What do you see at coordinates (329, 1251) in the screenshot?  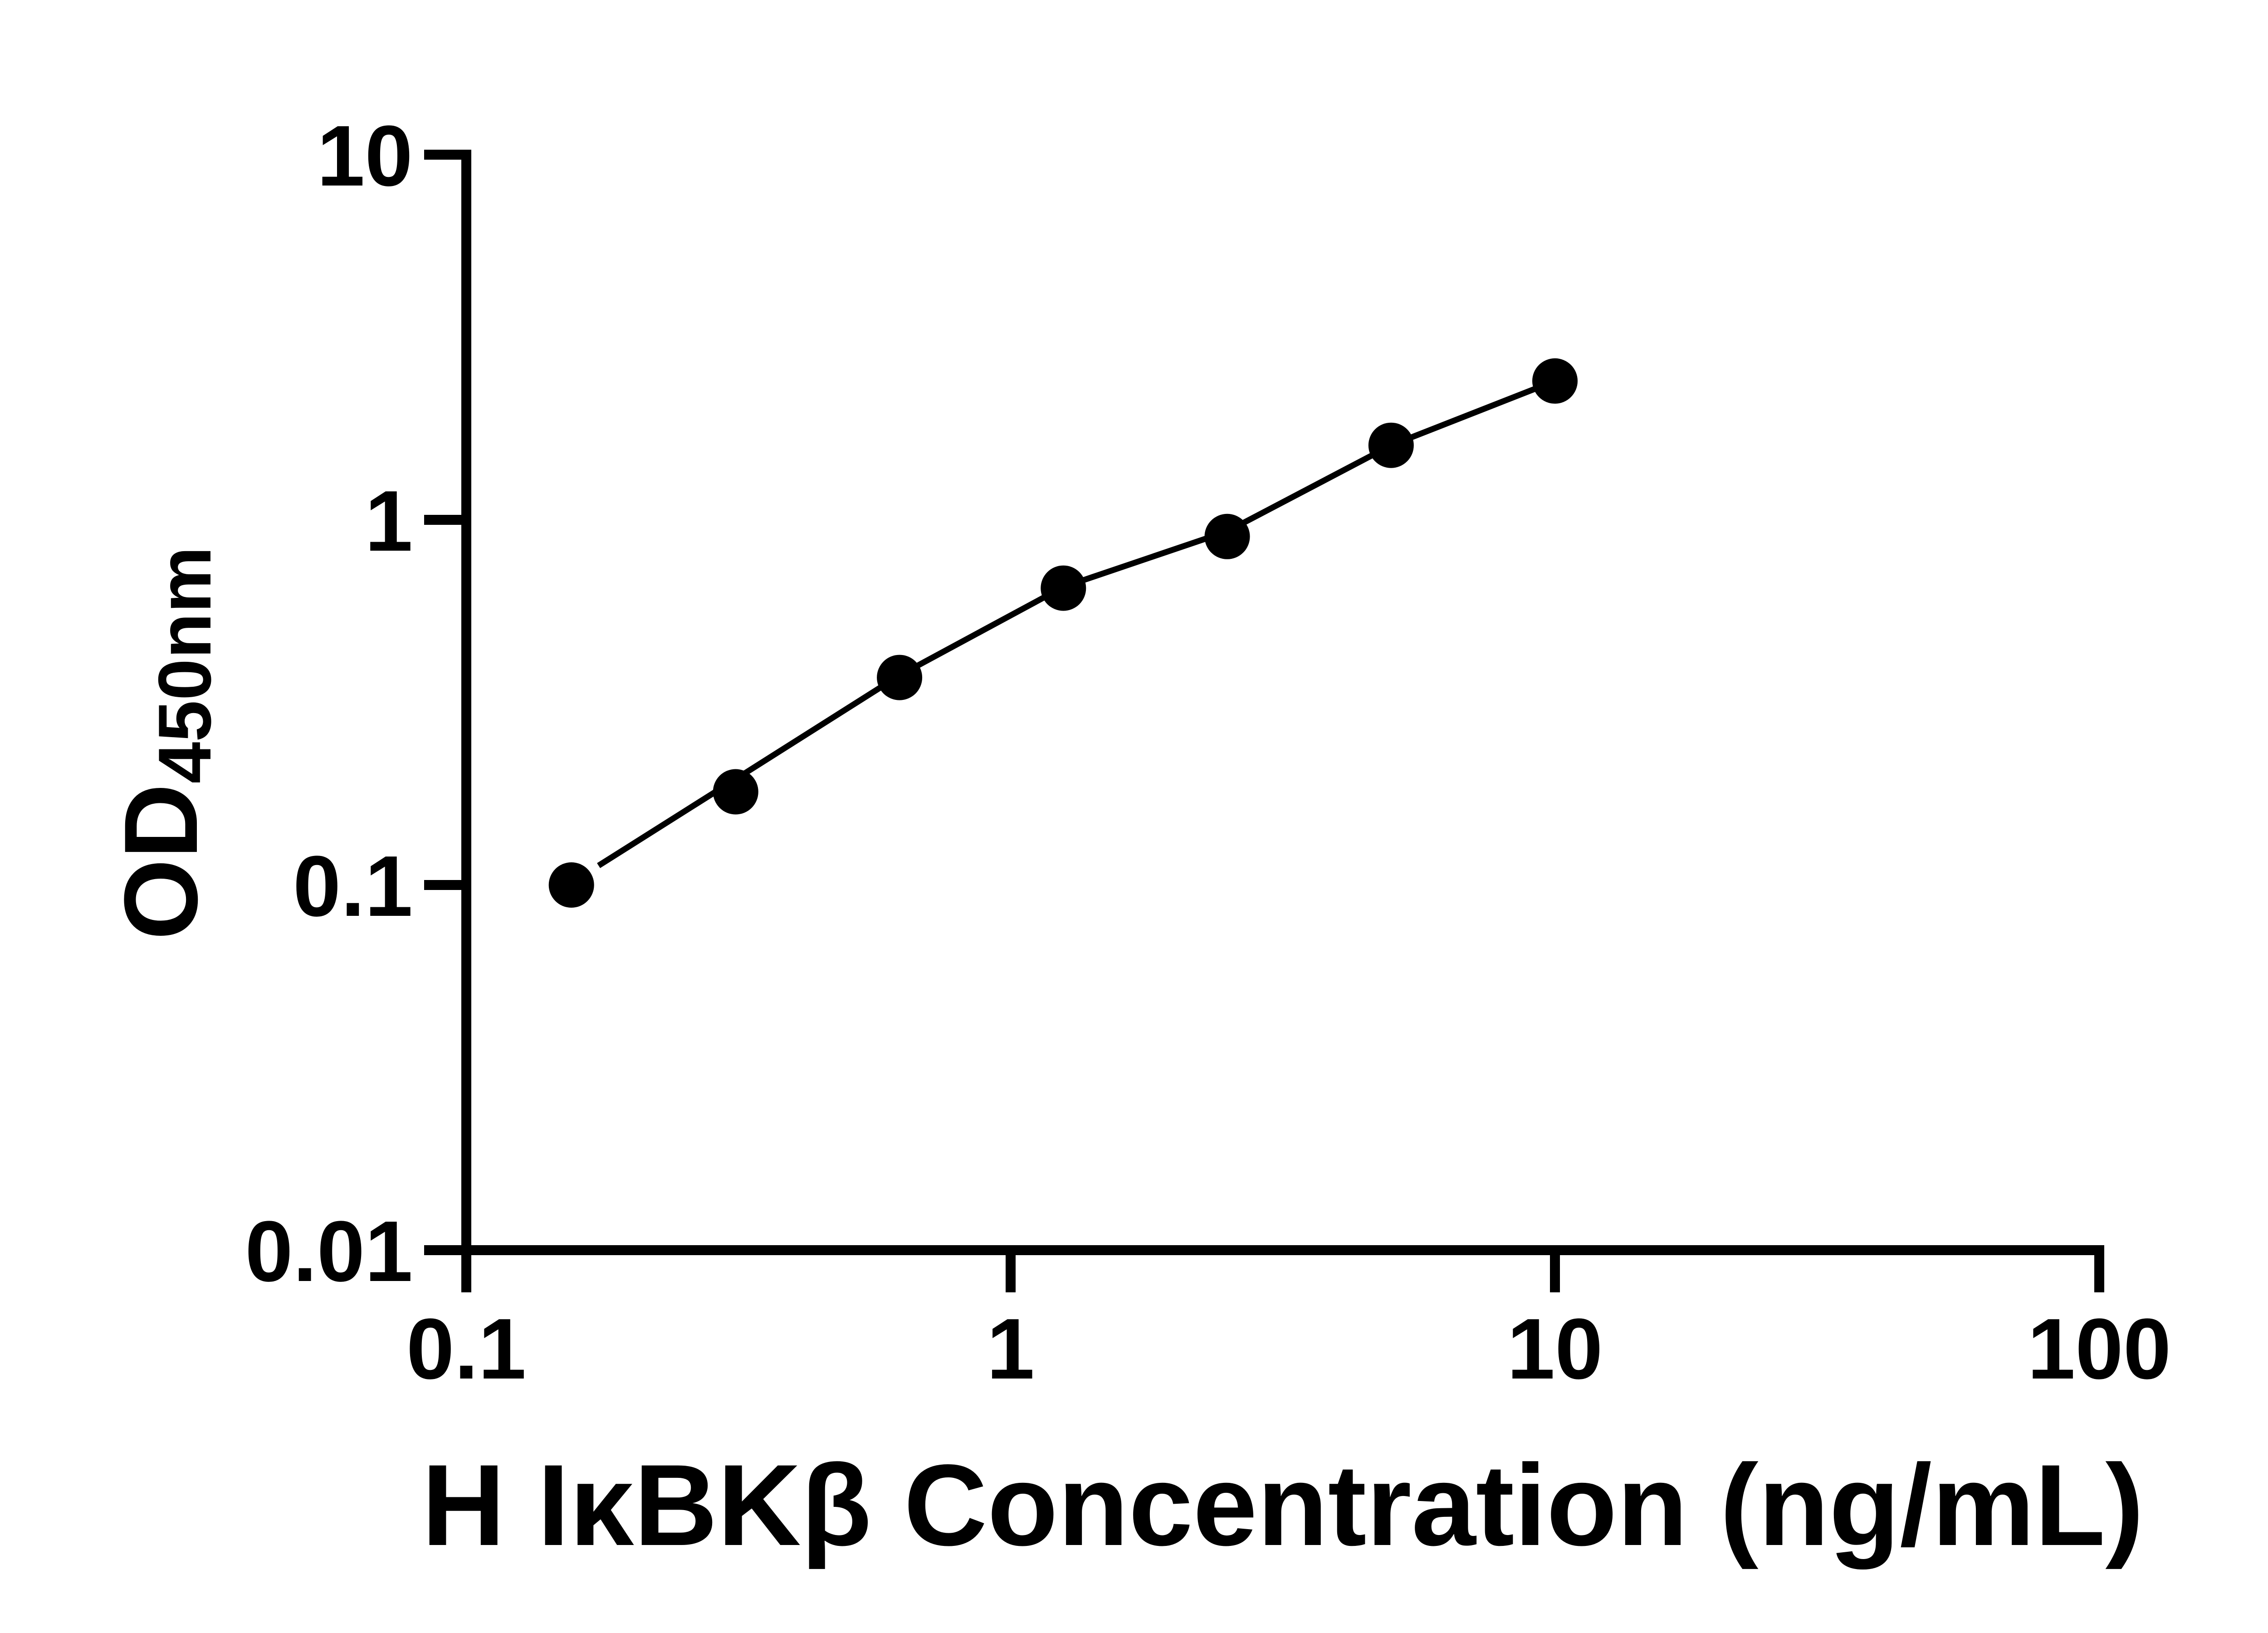 I see `y-tick-label: 0.01` at bounding box center [329, 1251].